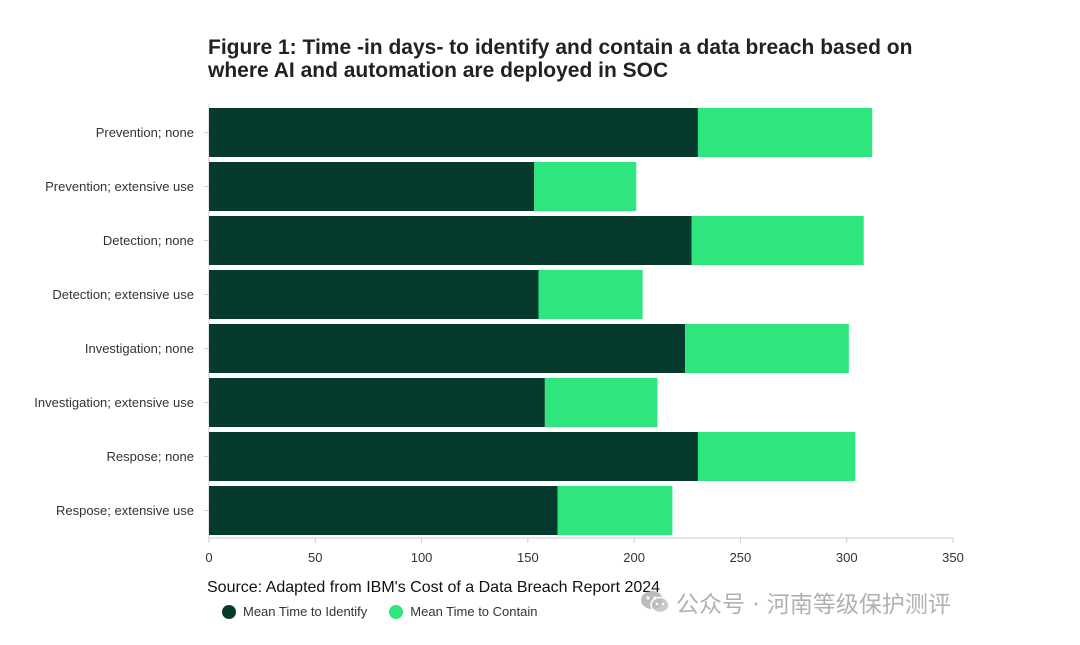 This screenshot has height=645, width=1080. I want to click on category-label-4: Investigation; none, so click(139, 348).